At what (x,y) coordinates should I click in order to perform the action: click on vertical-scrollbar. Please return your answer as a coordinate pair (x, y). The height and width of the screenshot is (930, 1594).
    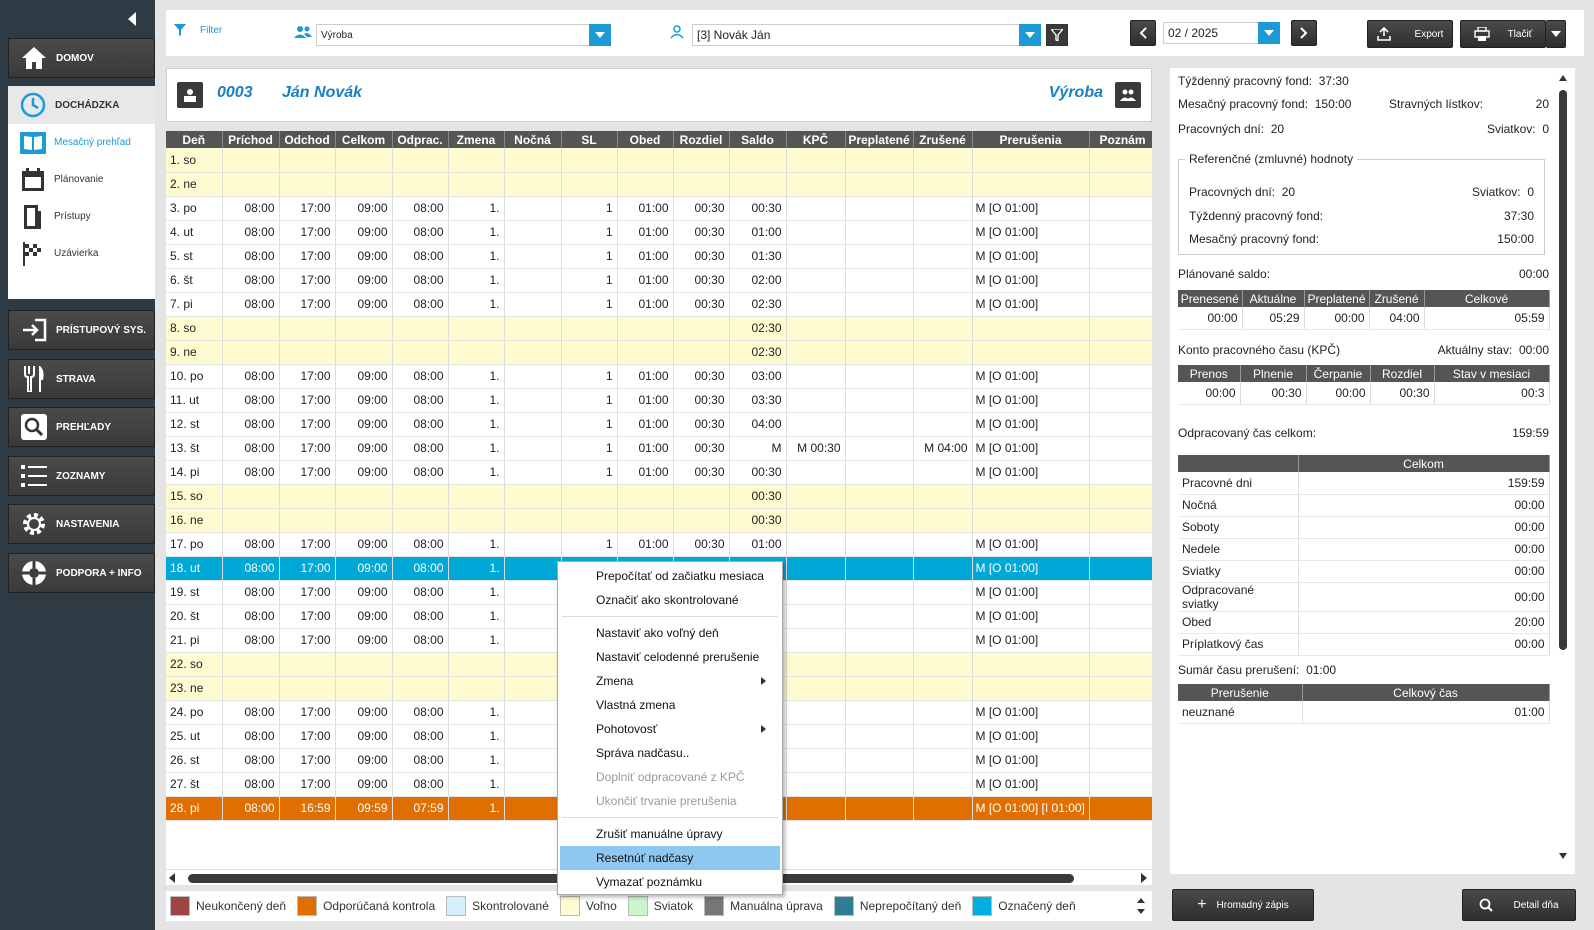
    Looking at the image, I should click on (1563, 467).